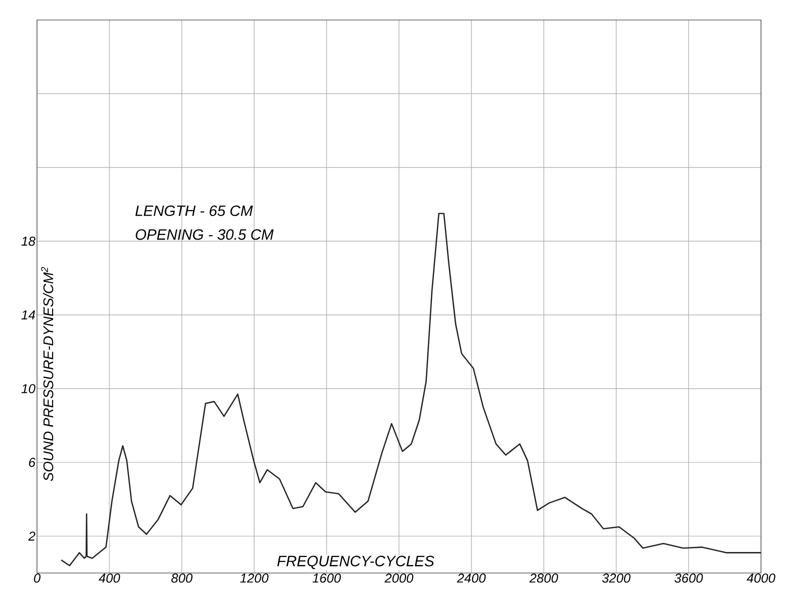  What do you see at coordinates (28, 389) in the screenshot?
I see `y-tick-label: 10` at bounding box center [28, 389].